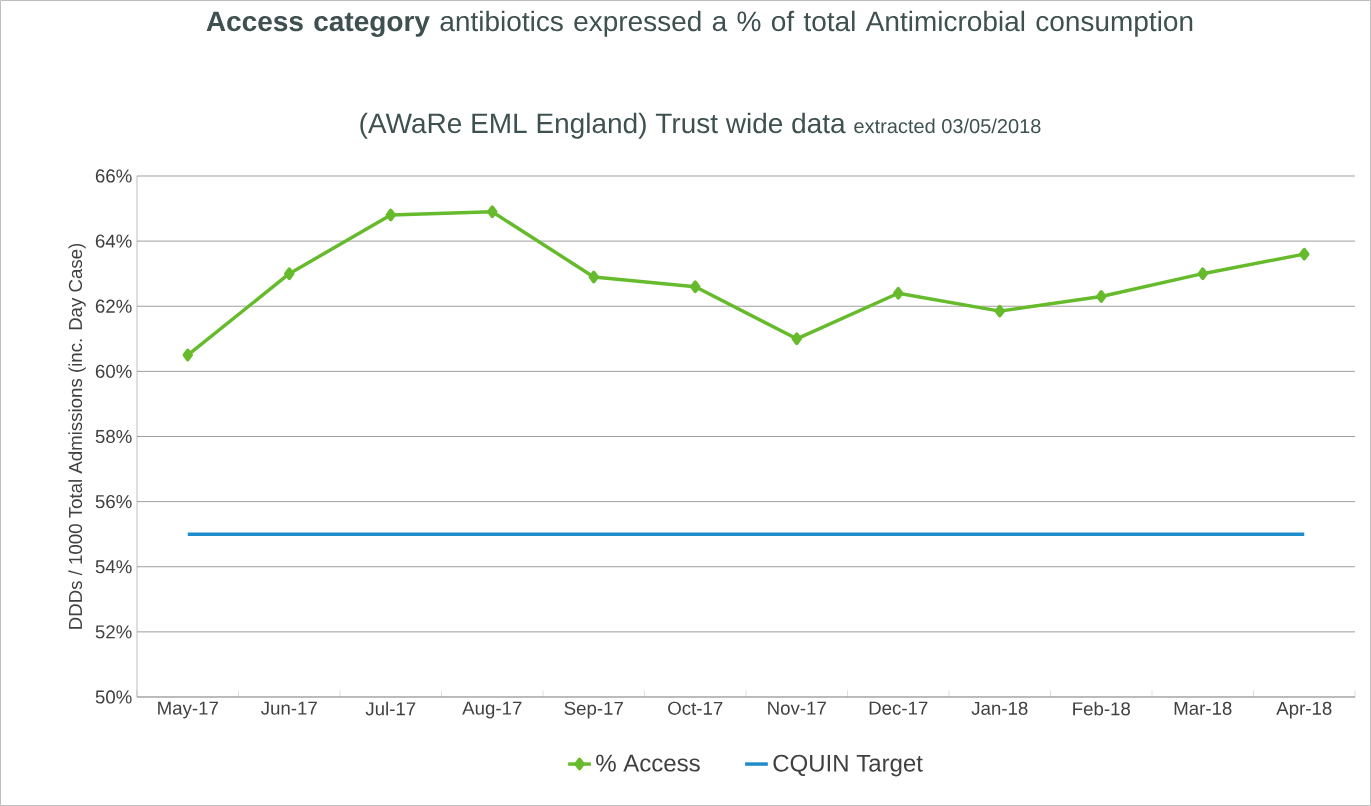  What do you see at coordinates (999, 708) in the screenshot?
I see `x-tick-label: Jan-18` at bounding box center [999, 708].